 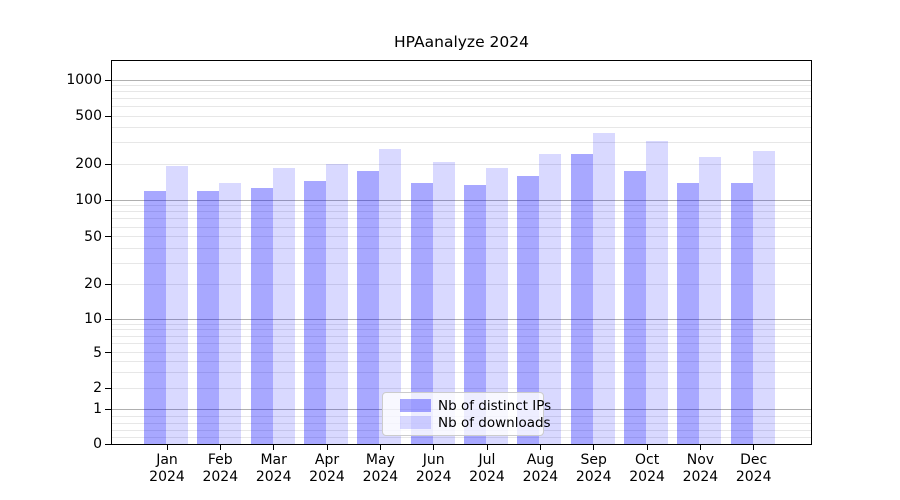 I want to click on x-tick-label: Jan 2024, so click(x=167, y=468).